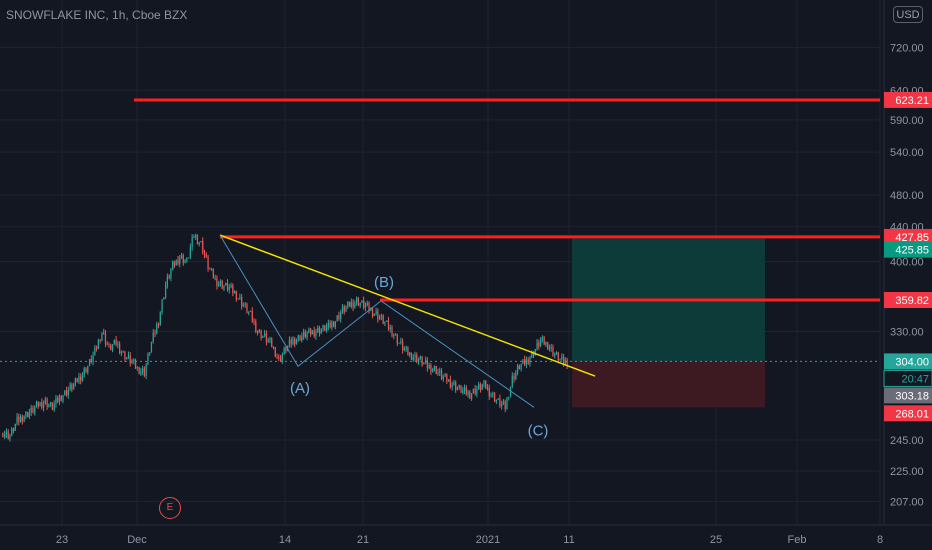 The width and height of the screenshot is (932, 550). Describe the element at coordinates (466, 535) in the screenshot. I see `time-axis: 23 Dec 14 21 2021 11 25 Feb 8` at that location.